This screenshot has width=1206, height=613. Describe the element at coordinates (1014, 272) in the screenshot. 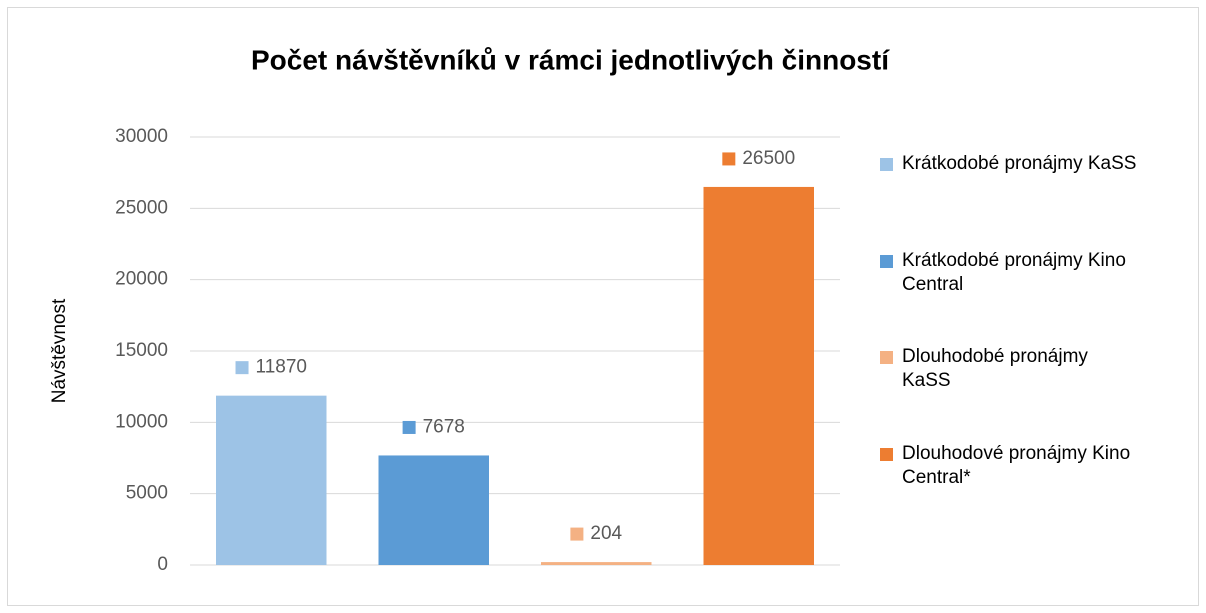

I see `legend-label: Krátkodobé pronájmy Kino Central` at that location.